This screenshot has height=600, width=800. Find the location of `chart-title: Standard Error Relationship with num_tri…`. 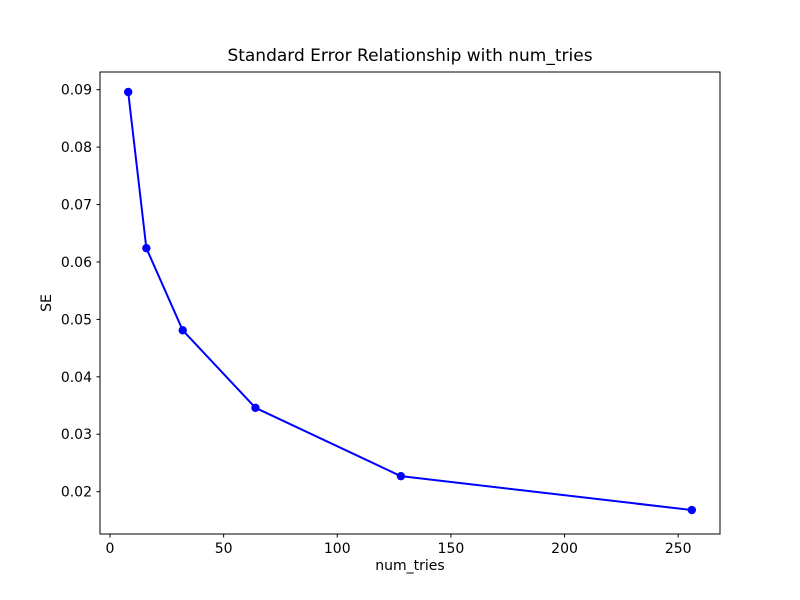

chart-title: Standard Error Relationship with num_tri… is located at coordinates (410, 56).